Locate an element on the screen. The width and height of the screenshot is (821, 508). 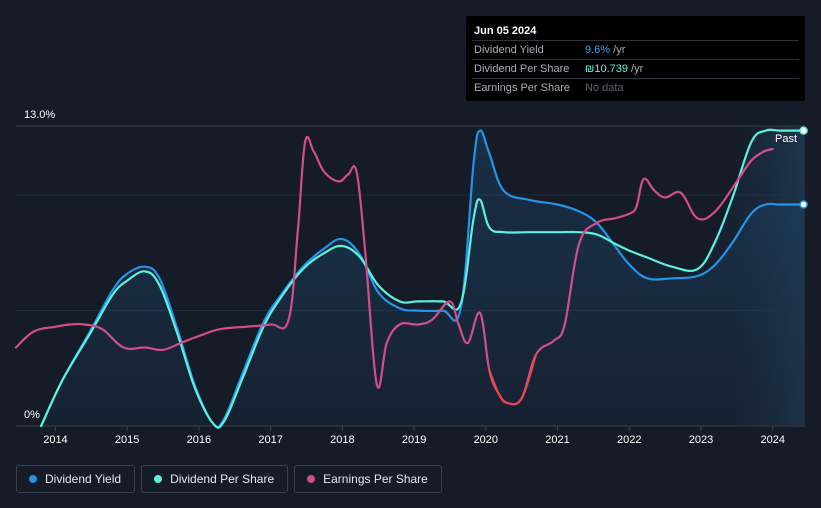
tooltip-value: 9.6% /yr is located at coordinates (605, 50).